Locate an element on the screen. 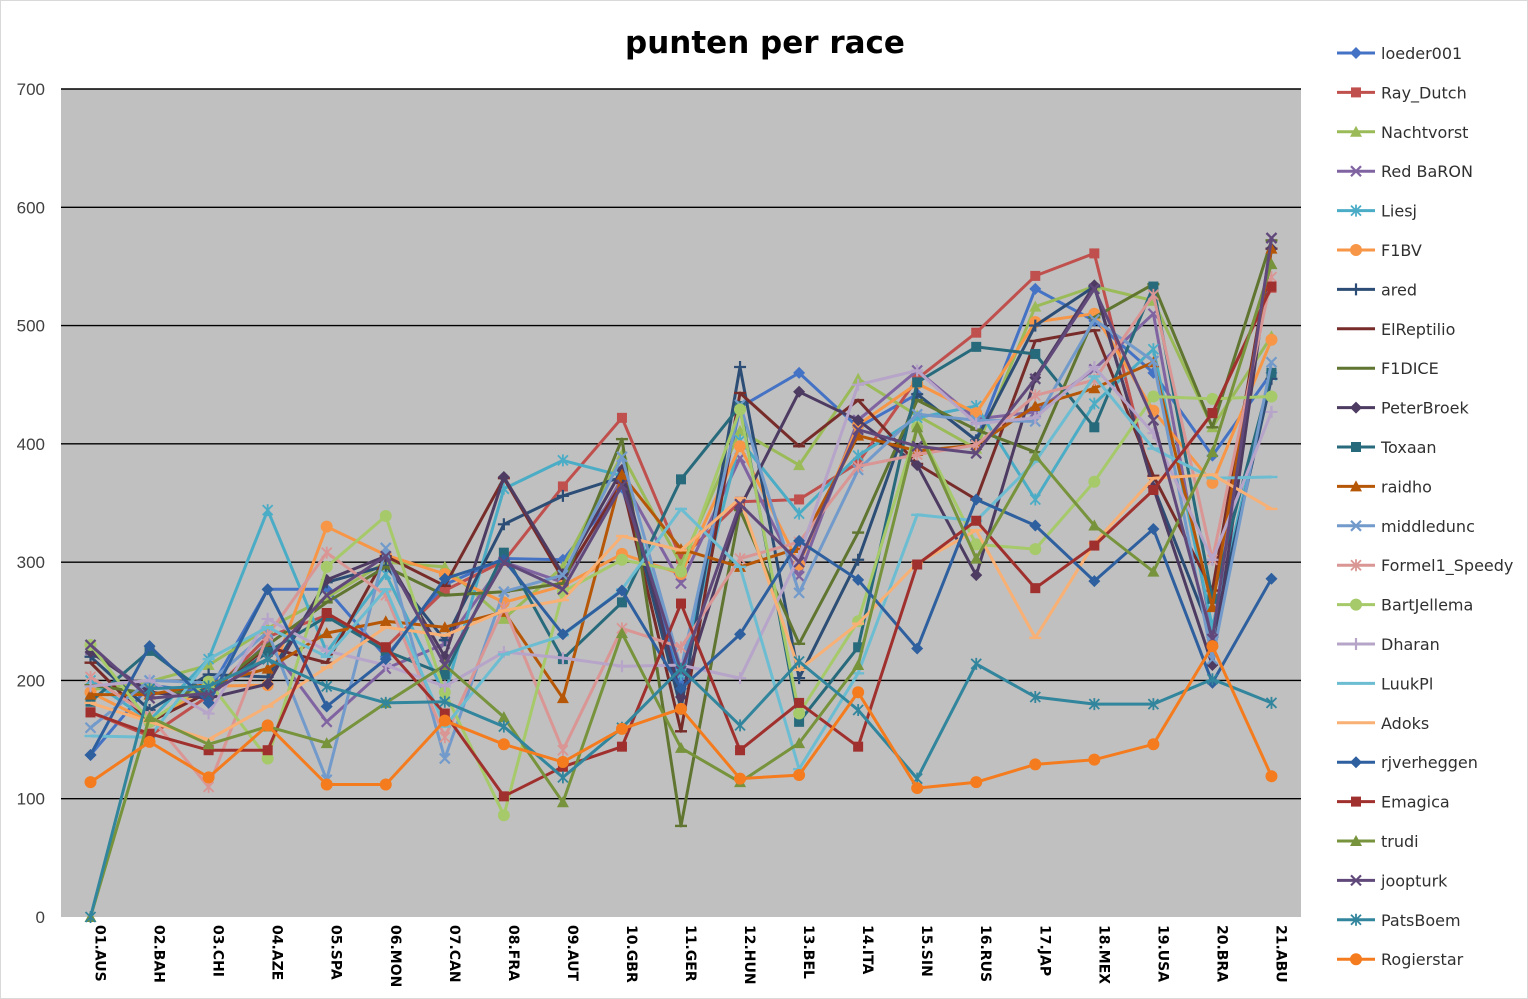  legend-item: Liesj is located at coordinates (1377, 211).